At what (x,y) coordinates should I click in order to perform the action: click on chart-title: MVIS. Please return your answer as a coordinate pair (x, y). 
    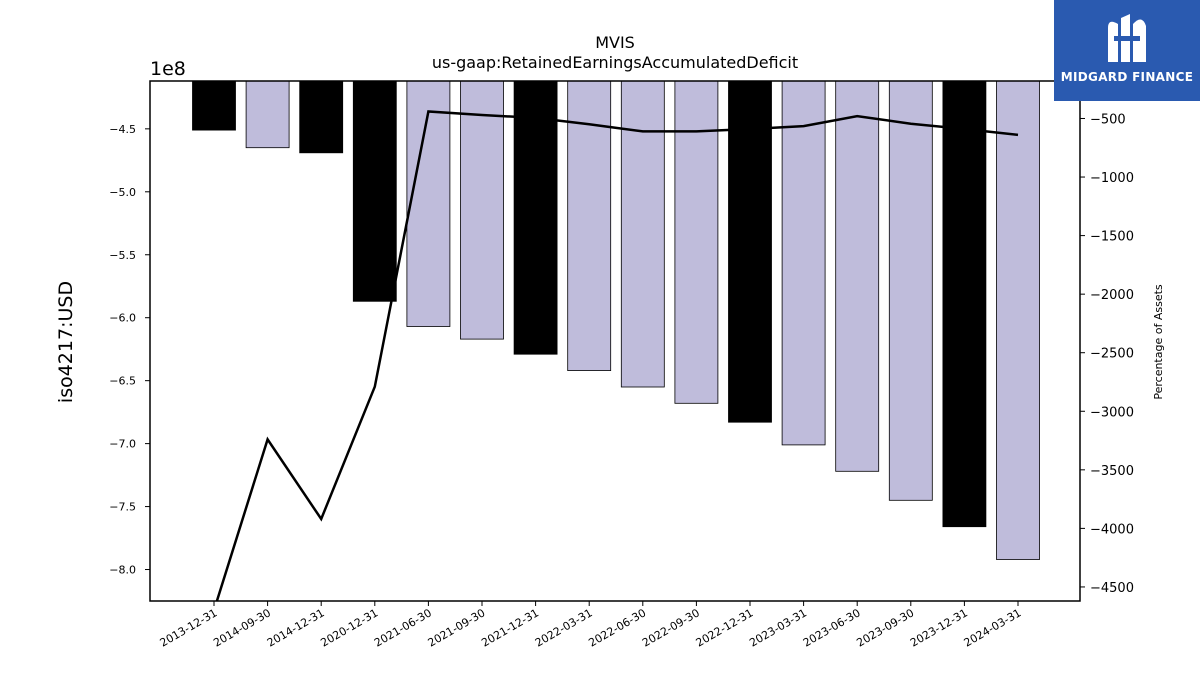
    Looking at the image, I should click on (615, 42).